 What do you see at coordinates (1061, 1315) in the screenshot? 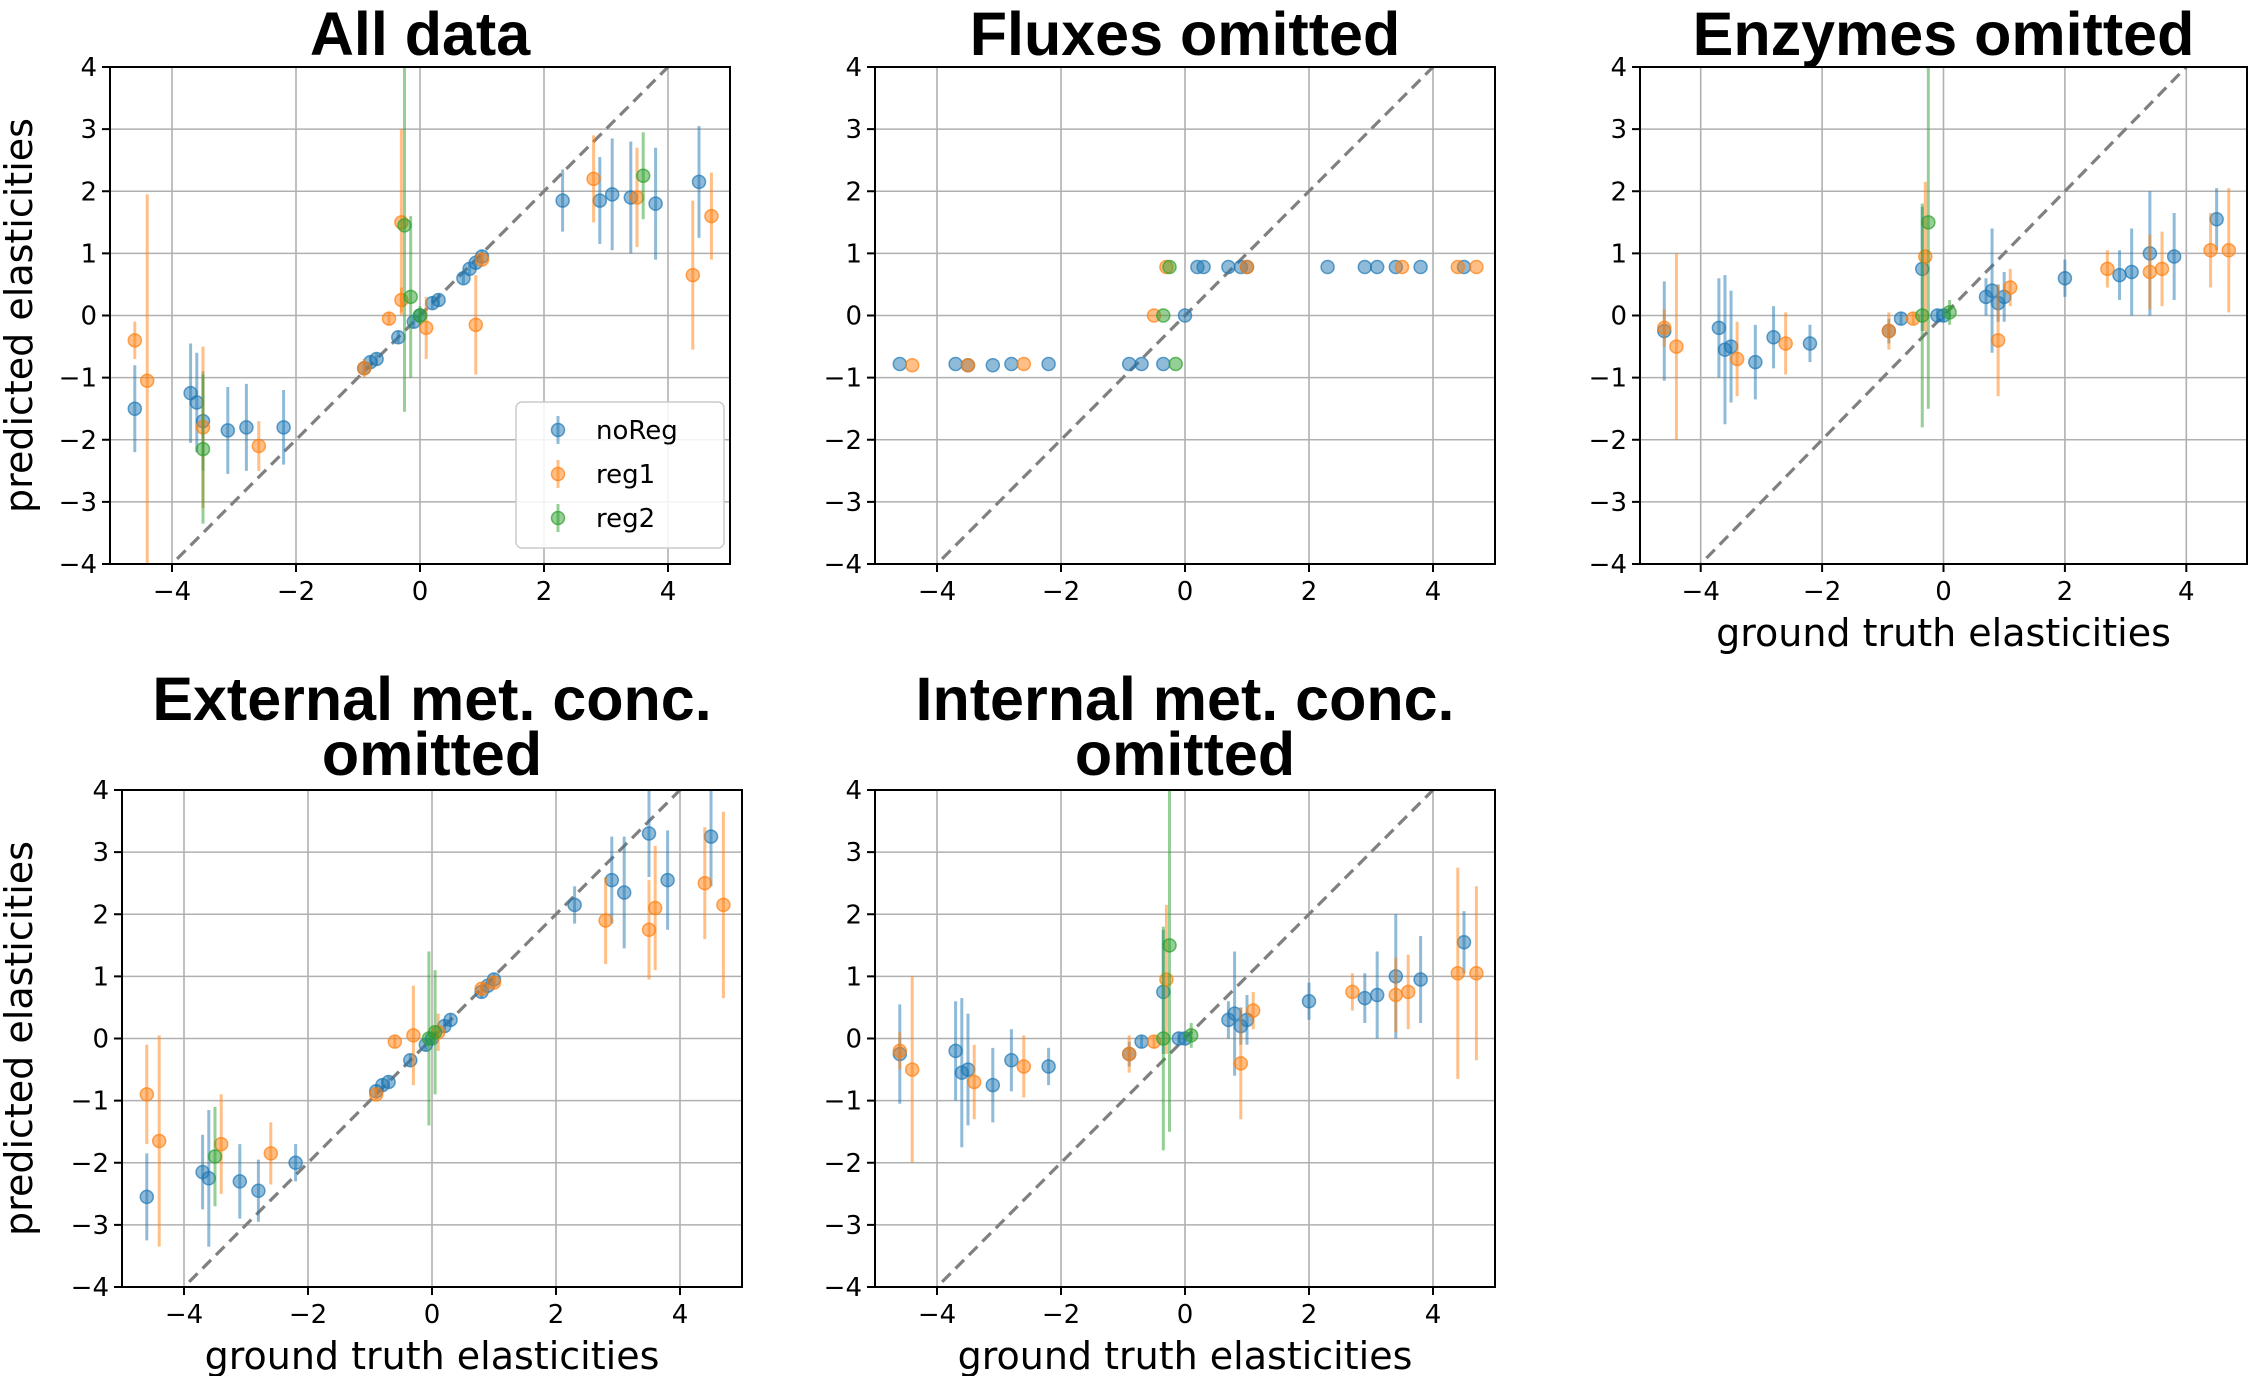
I see `x-tick-label: −2` at bounding box center [1061, 1315].